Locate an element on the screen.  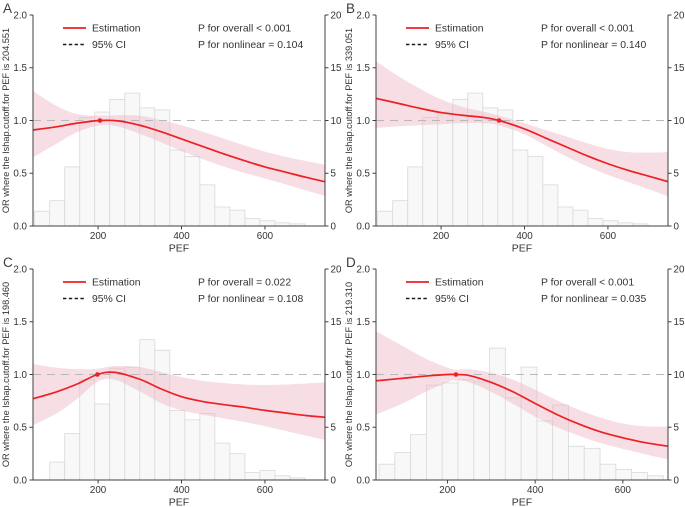
p-nonlinear-text: P for nonlinear = 0.108 is located at coordinates (250, 299).